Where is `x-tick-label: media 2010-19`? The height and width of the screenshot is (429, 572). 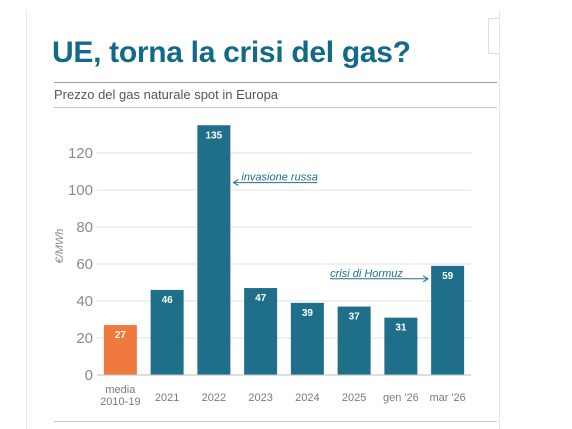 x-tick-label: media 2010-19 is located at coordinates (120, 396).